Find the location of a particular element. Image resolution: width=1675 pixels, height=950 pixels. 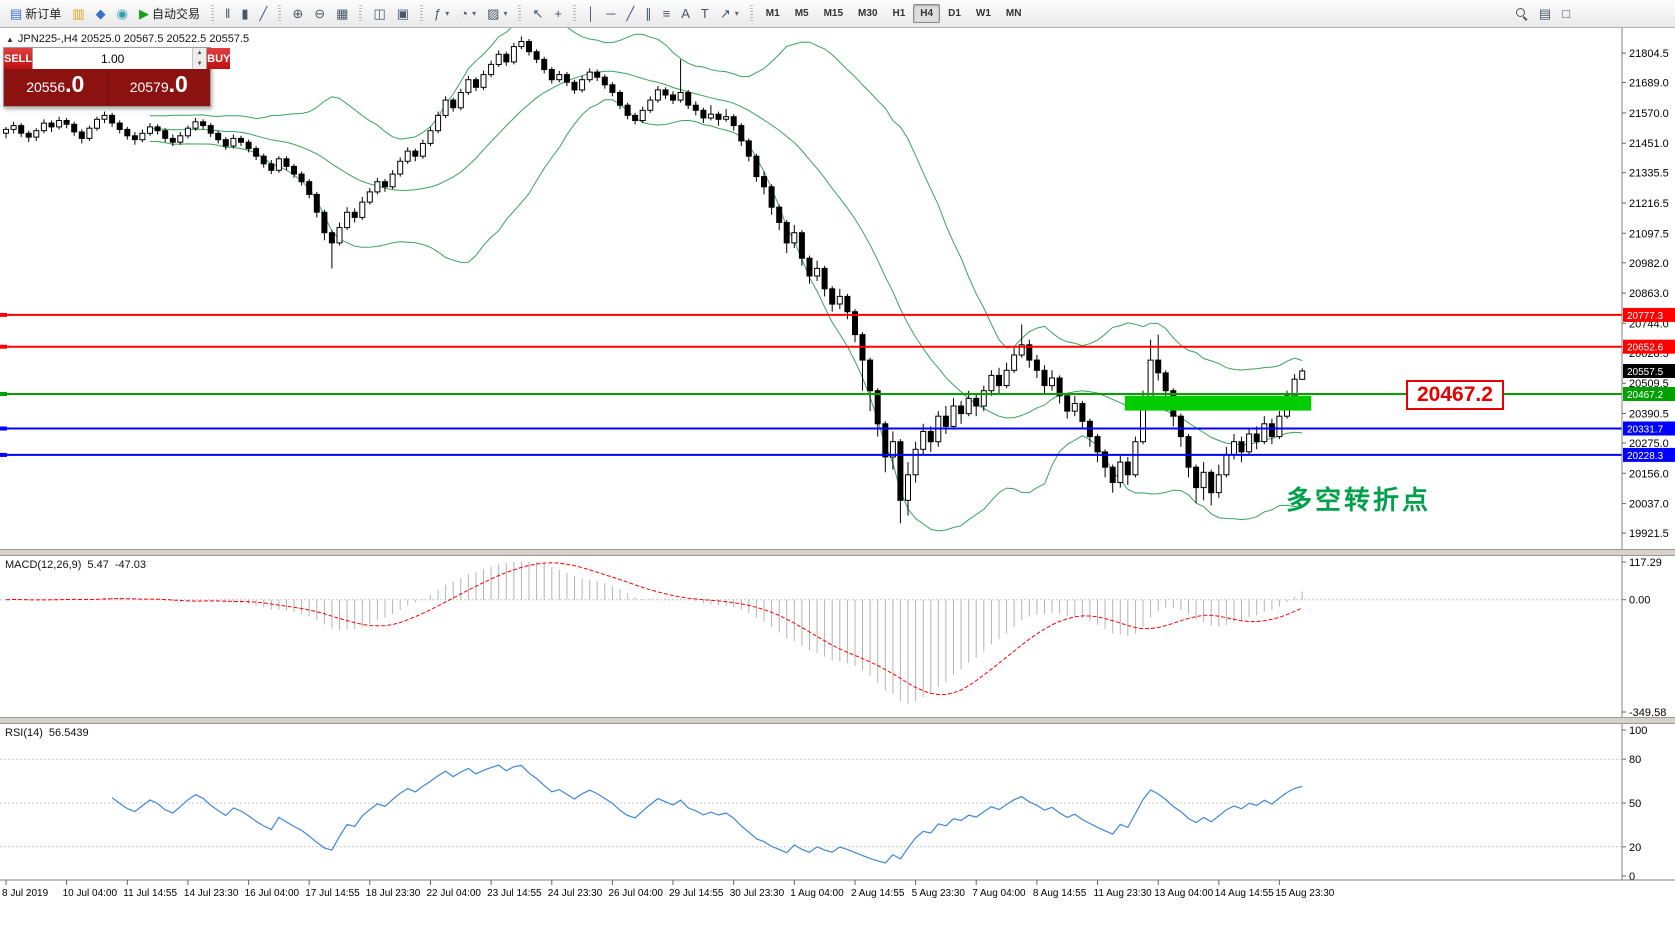

zoom-out-button: ⊖ is located at coordinates (319, 14).